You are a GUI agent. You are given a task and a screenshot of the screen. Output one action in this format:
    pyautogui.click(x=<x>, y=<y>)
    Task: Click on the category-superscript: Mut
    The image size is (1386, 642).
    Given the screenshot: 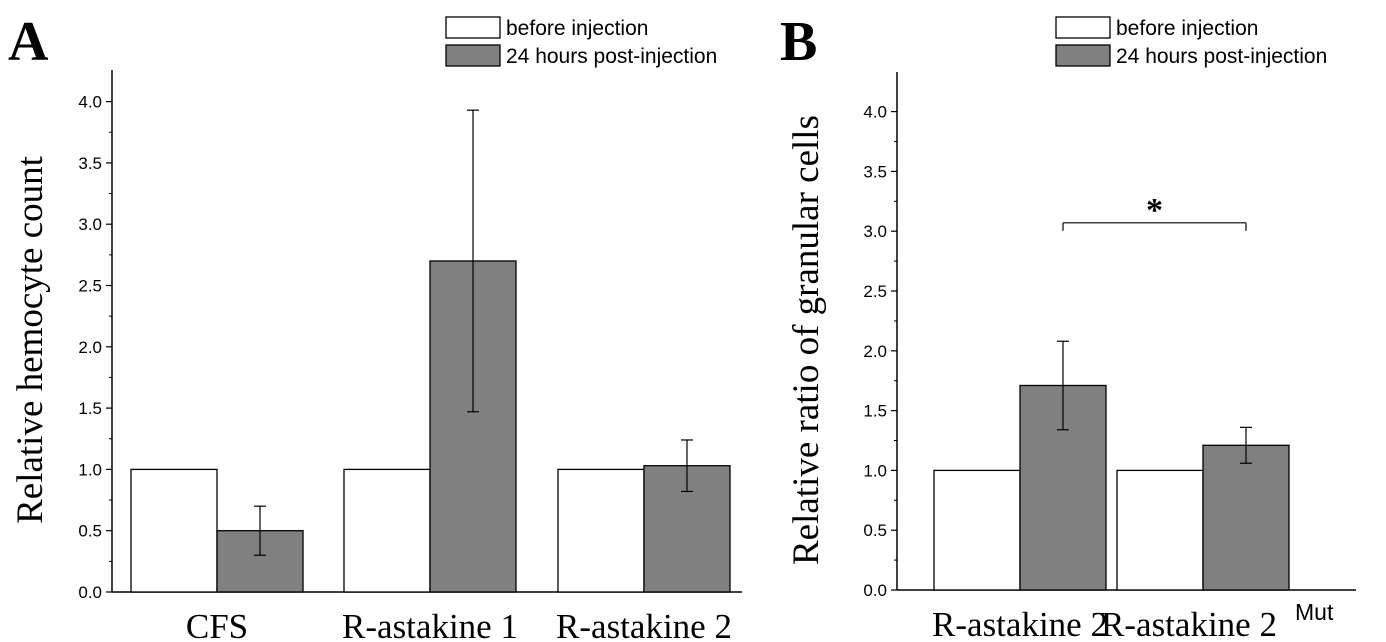 What is the action you would take?
    pyautogui.click(x=1314, y=612)
    